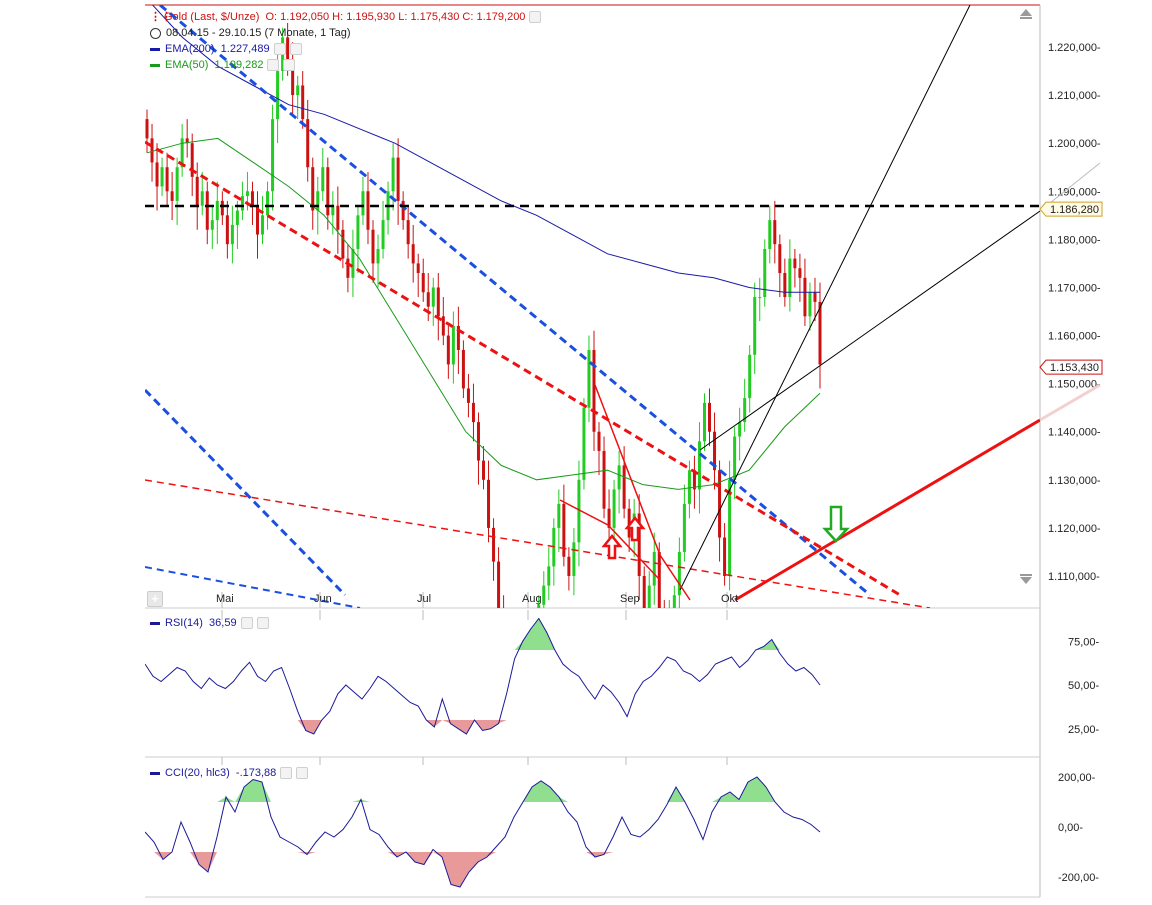 The width and height of the screenshot is (1152, 905). Describe the element at coordinates (887, 510) in the screenshot. I see `red-support-line` at that location.